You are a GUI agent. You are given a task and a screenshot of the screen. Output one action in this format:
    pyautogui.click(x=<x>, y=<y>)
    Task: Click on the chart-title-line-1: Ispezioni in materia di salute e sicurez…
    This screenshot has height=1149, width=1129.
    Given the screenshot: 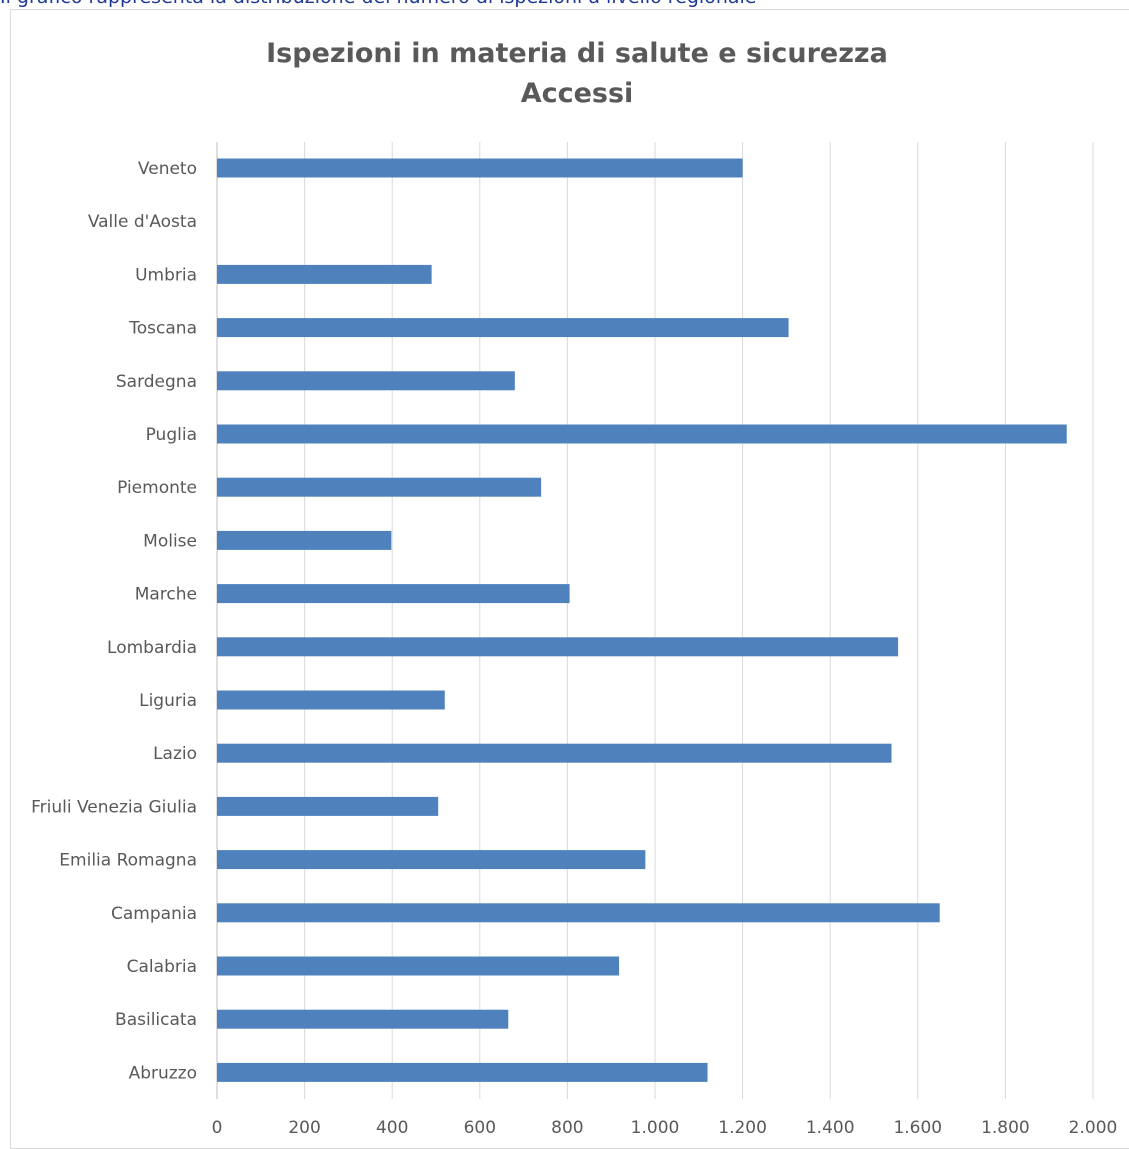 What is the action you would take?
    pyautogui.click(x=577, y=53)
    